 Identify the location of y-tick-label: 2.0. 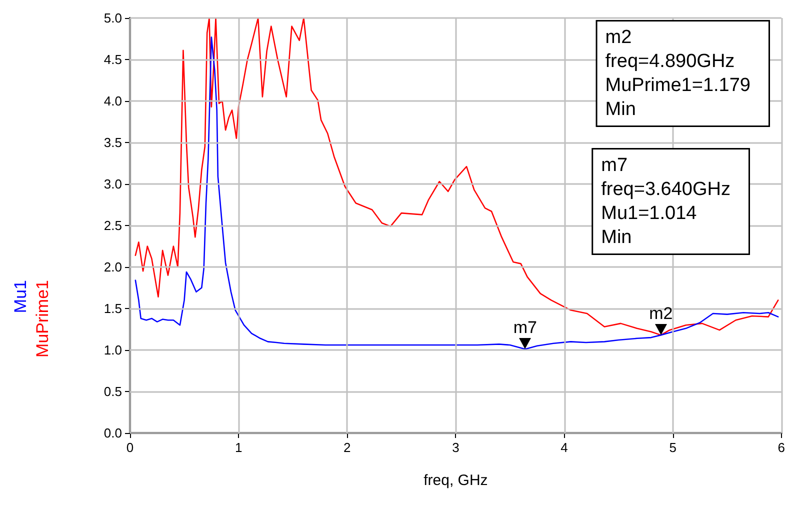
(113, 267).